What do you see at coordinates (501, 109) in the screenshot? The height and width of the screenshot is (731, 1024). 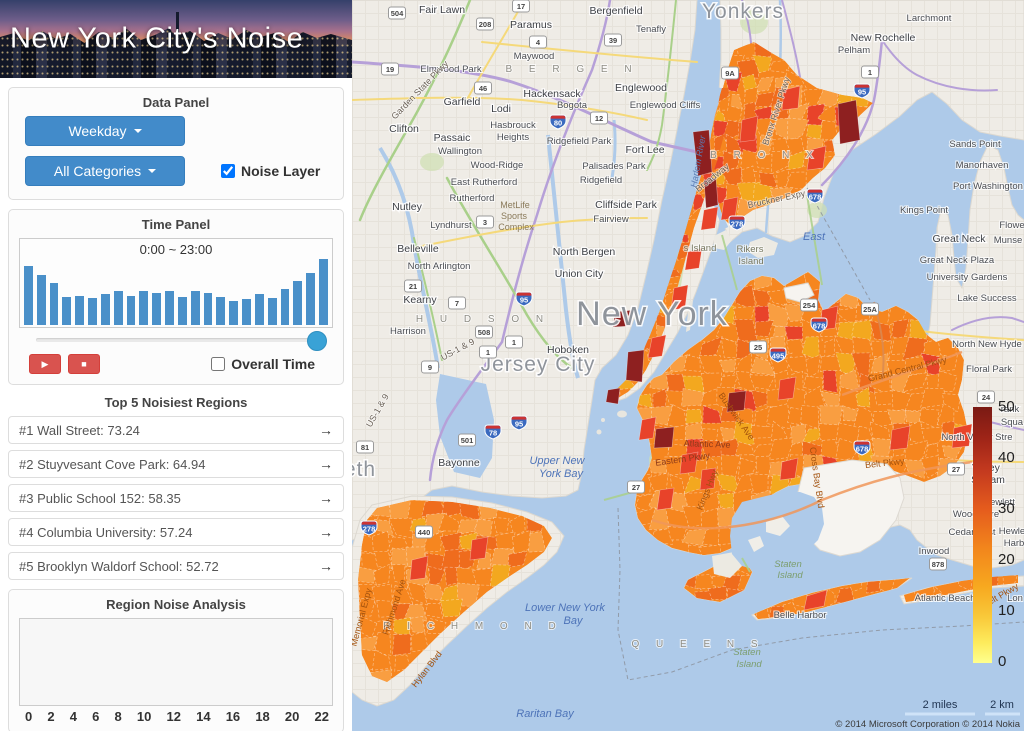 I see `svg-text: Lodi` at bounding box center [501, 109].